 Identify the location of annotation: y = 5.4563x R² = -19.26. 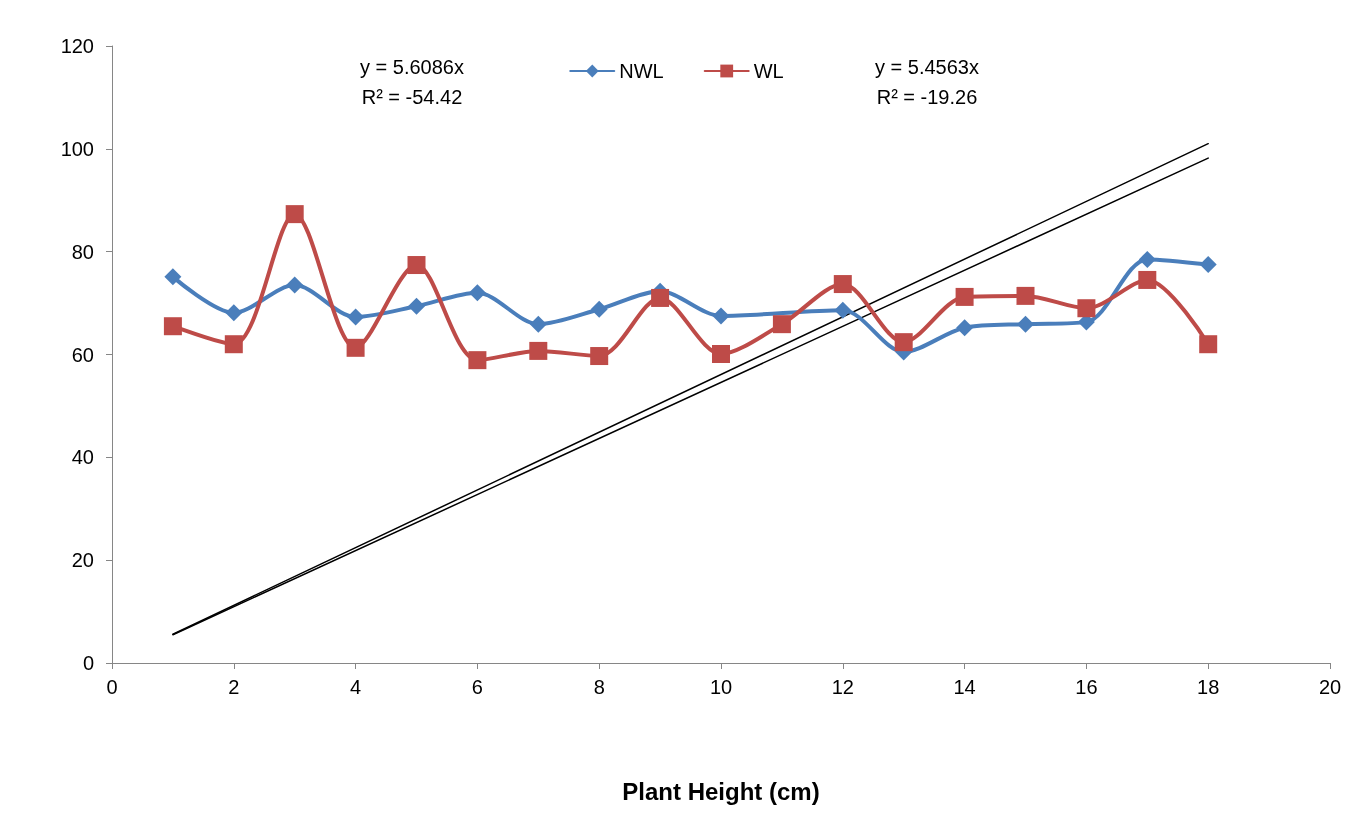
(927, 82).